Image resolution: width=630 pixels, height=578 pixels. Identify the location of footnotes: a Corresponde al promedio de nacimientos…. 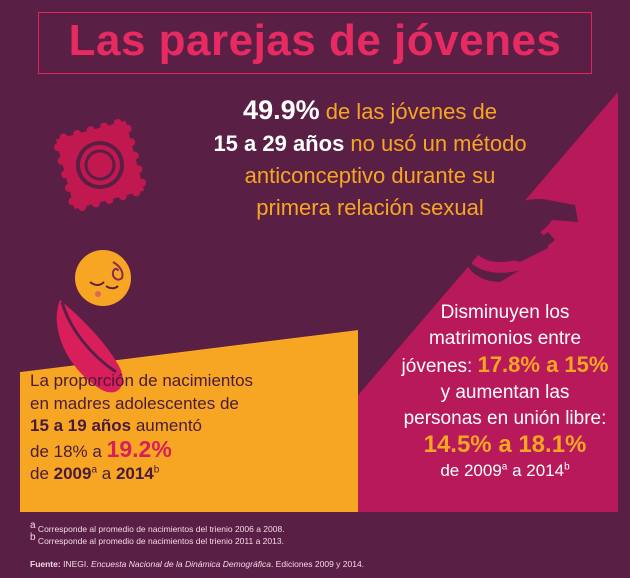
(325, 533).